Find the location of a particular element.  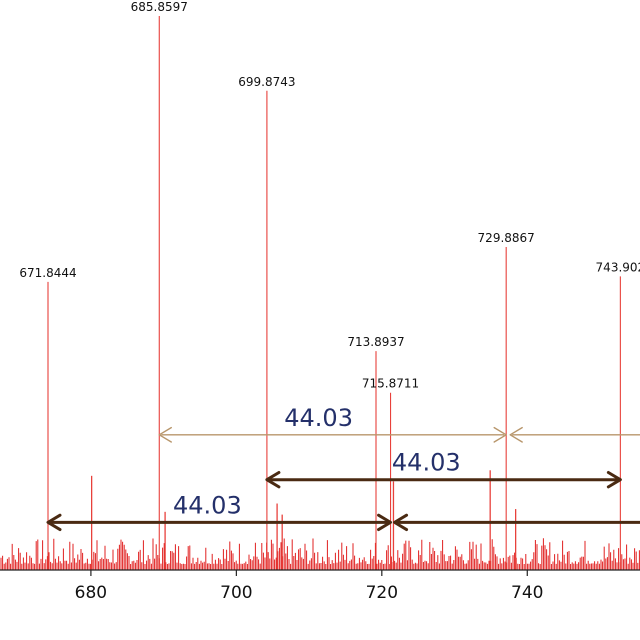

peak-label: 743.902 is located at coordinates (618, 267).